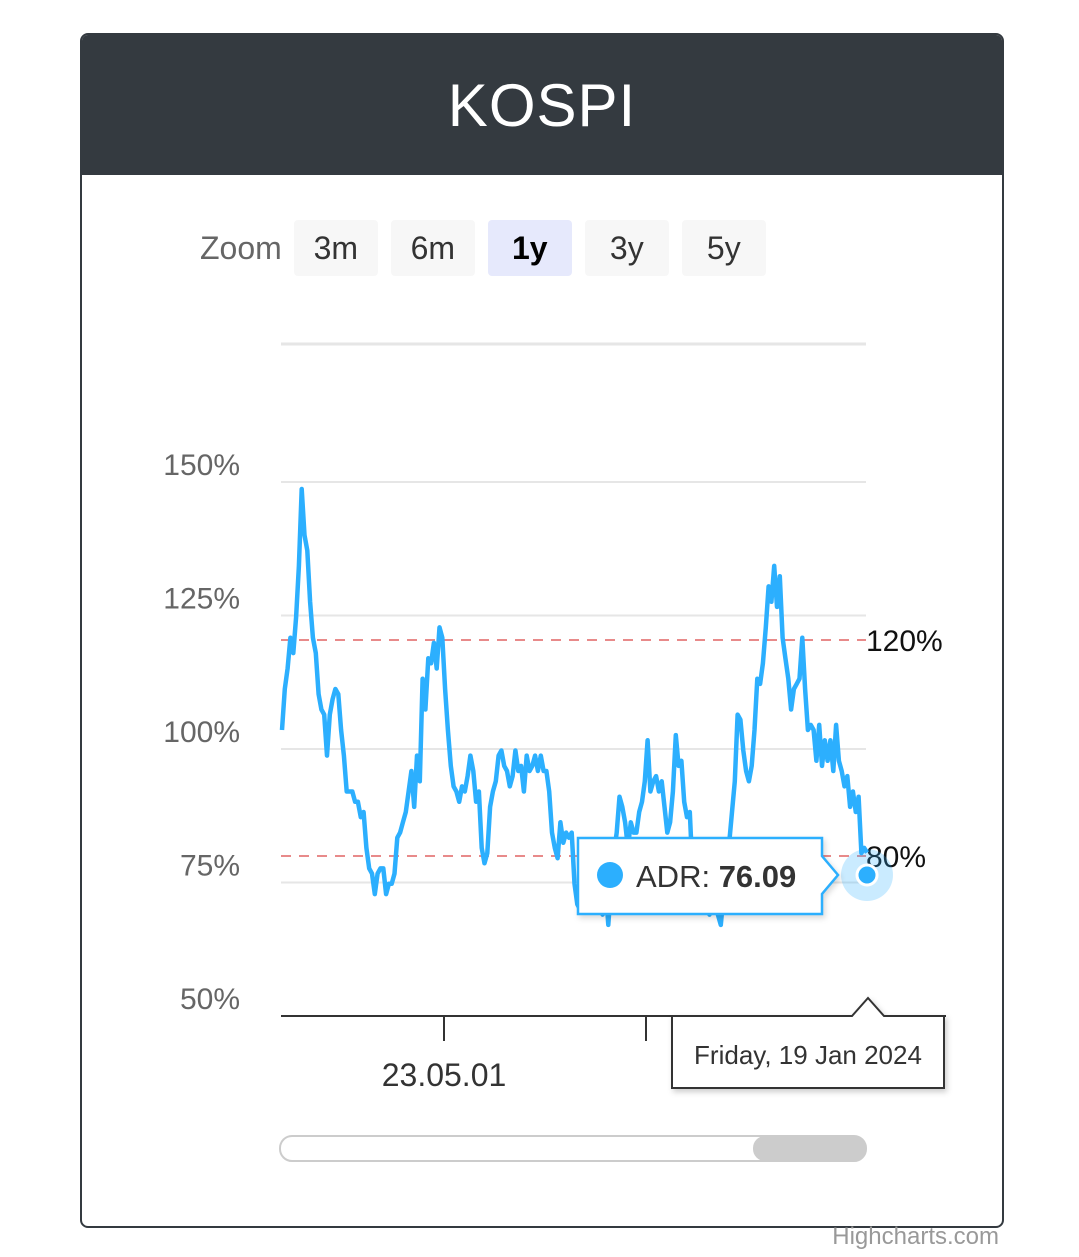 The image size is (1079, 1257). I want to click on zoom-selector: Zoom 3m 6m 1y 3y 5y, so click(489, 248).